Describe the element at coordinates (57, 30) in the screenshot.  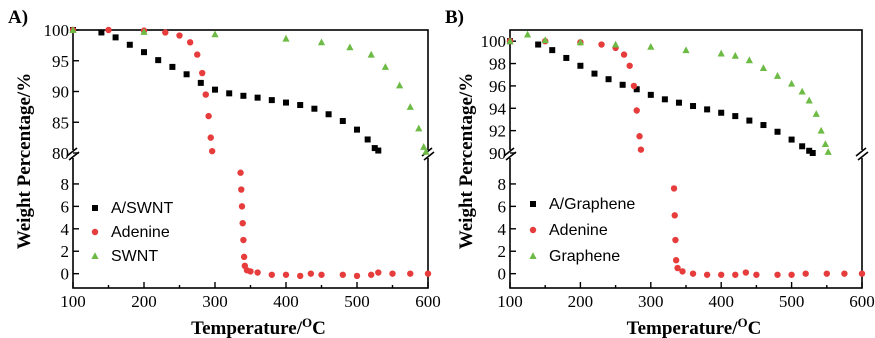
I see `y-tick-label: 100` at that location.